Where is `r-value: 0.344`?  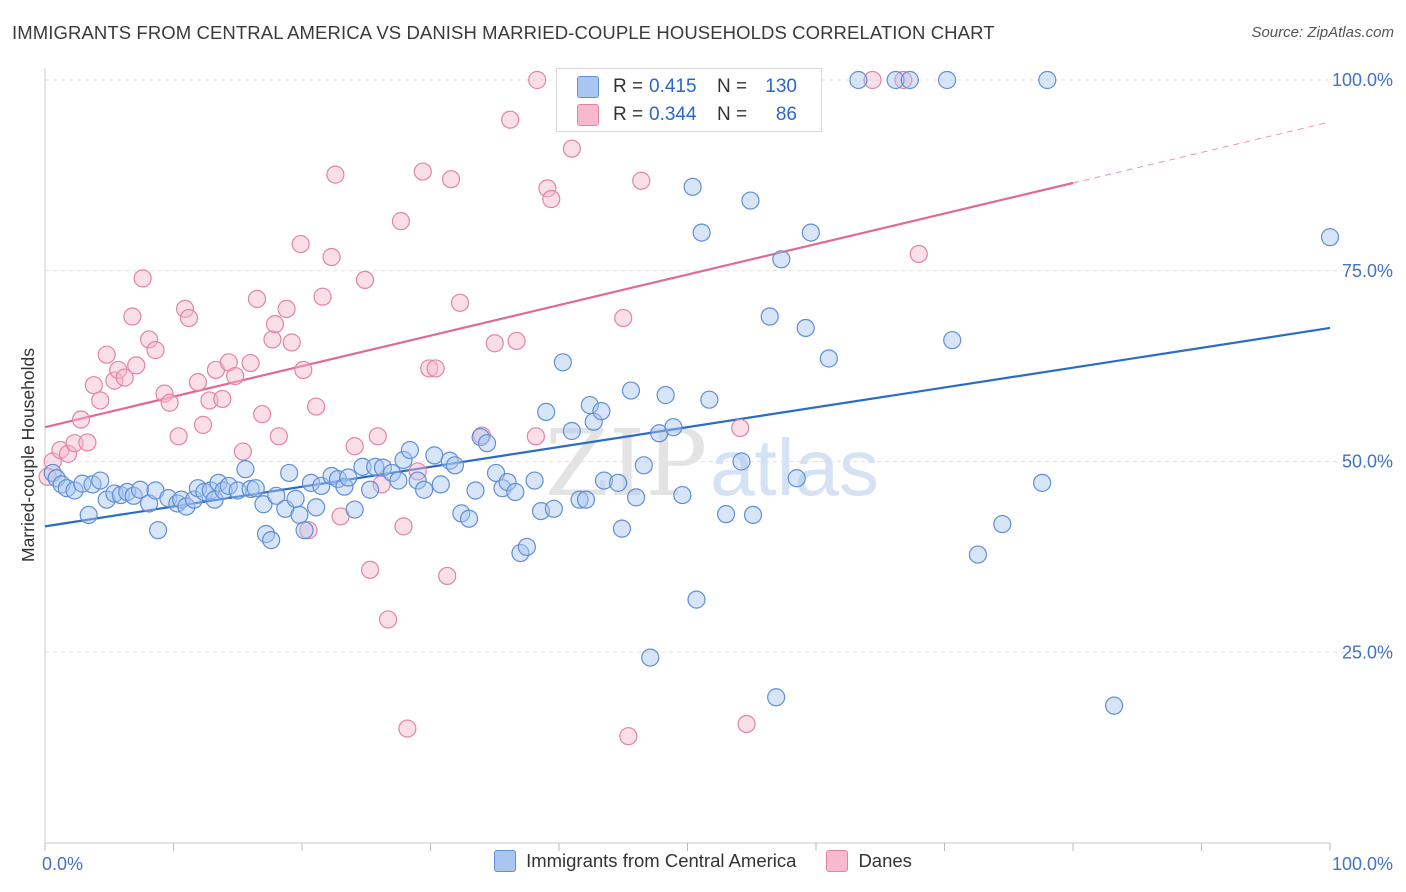 r-value: 0.344 is located at coordinates (673, 114).